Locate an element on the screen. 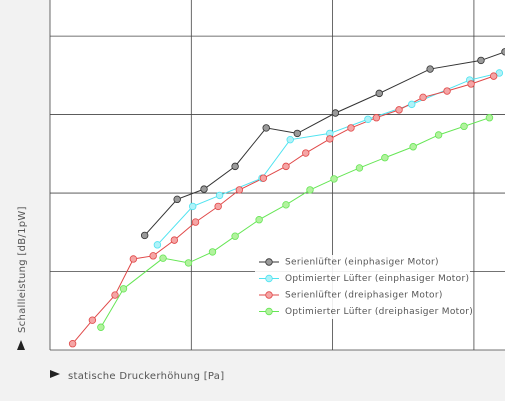 The image size is (505, 401). x-axis-arrow is located at coordinates (55, 374).